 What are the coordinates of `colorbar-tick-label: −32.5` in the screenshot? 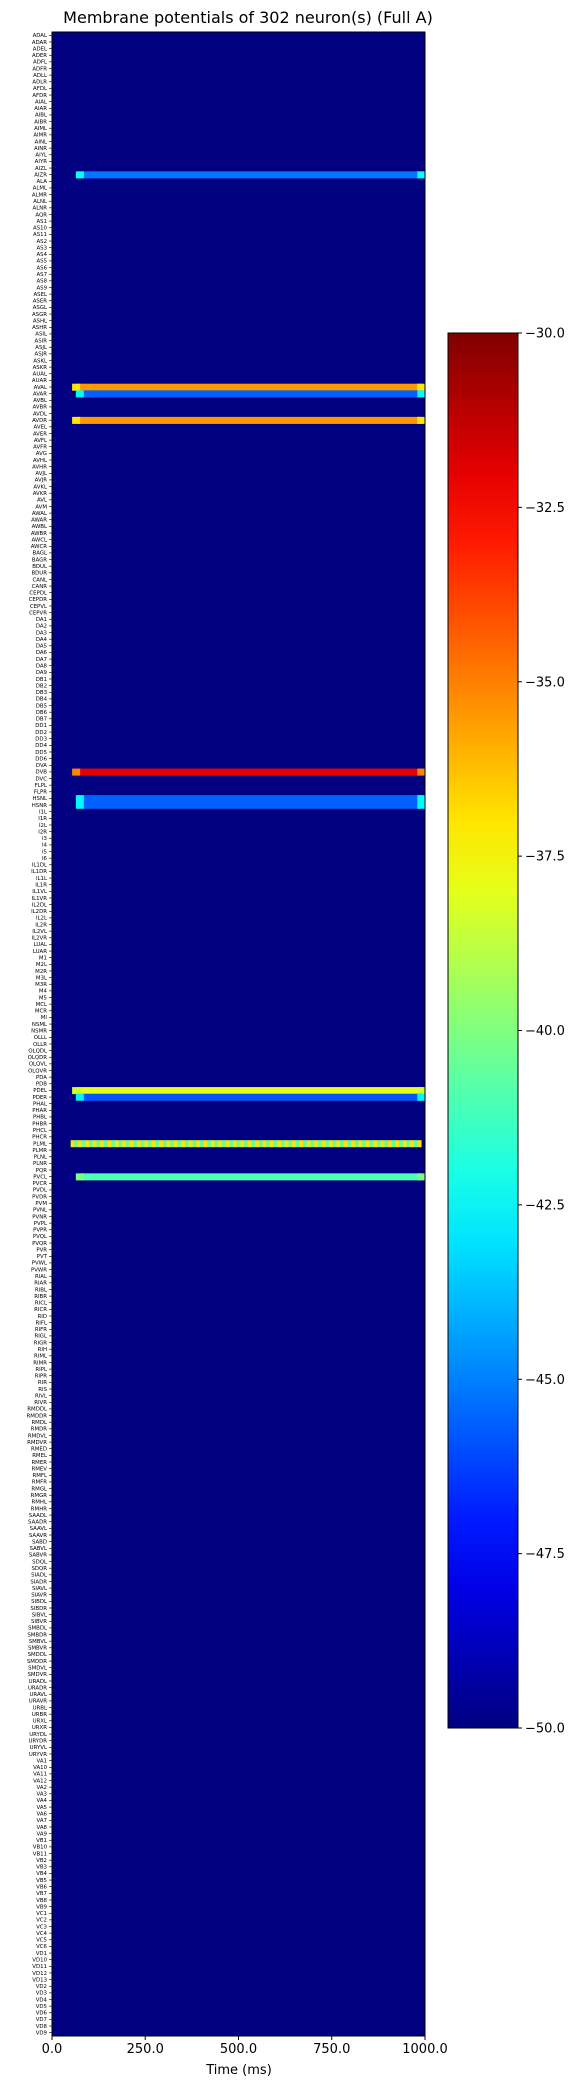 It's located at (545, 508).